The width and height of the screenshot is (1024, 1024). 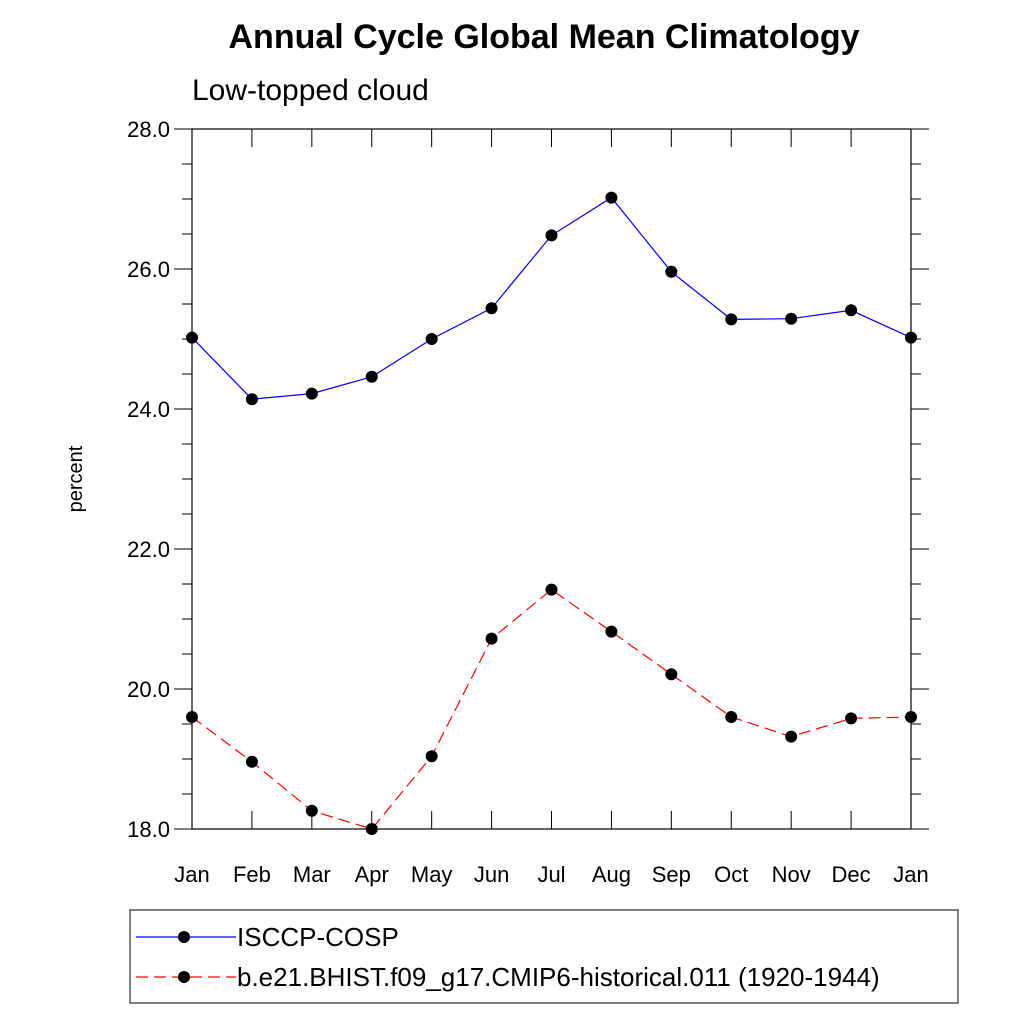 What do you see at coordinates (544, 37) in the screenshot?
I see `chart-title: Annual Cycle Global Mean Climatology` at bounding box center [544, 37].